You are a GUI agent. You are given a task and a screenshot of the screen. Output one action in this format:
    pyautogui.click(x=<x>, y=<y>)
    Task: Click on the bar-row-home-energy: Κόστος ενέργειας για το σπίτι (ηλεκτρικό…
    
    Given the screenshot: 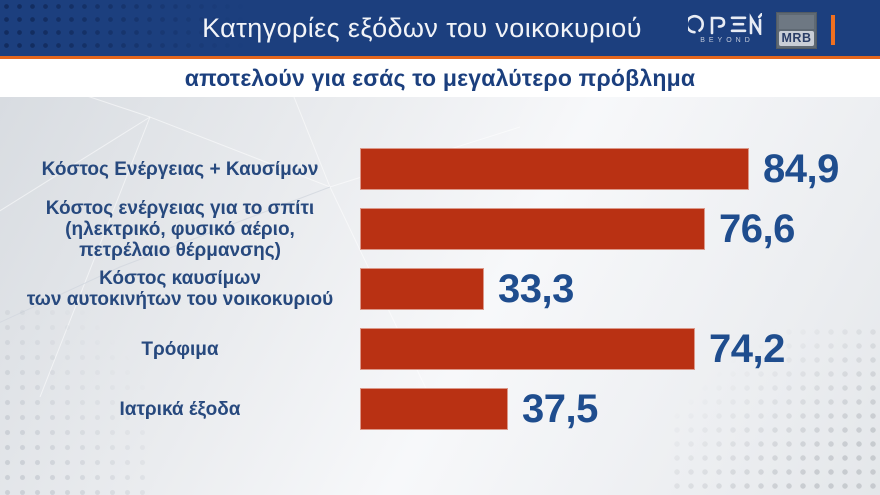 What is the action you would take?
    pyautogui.click(x=440, y=229)
    